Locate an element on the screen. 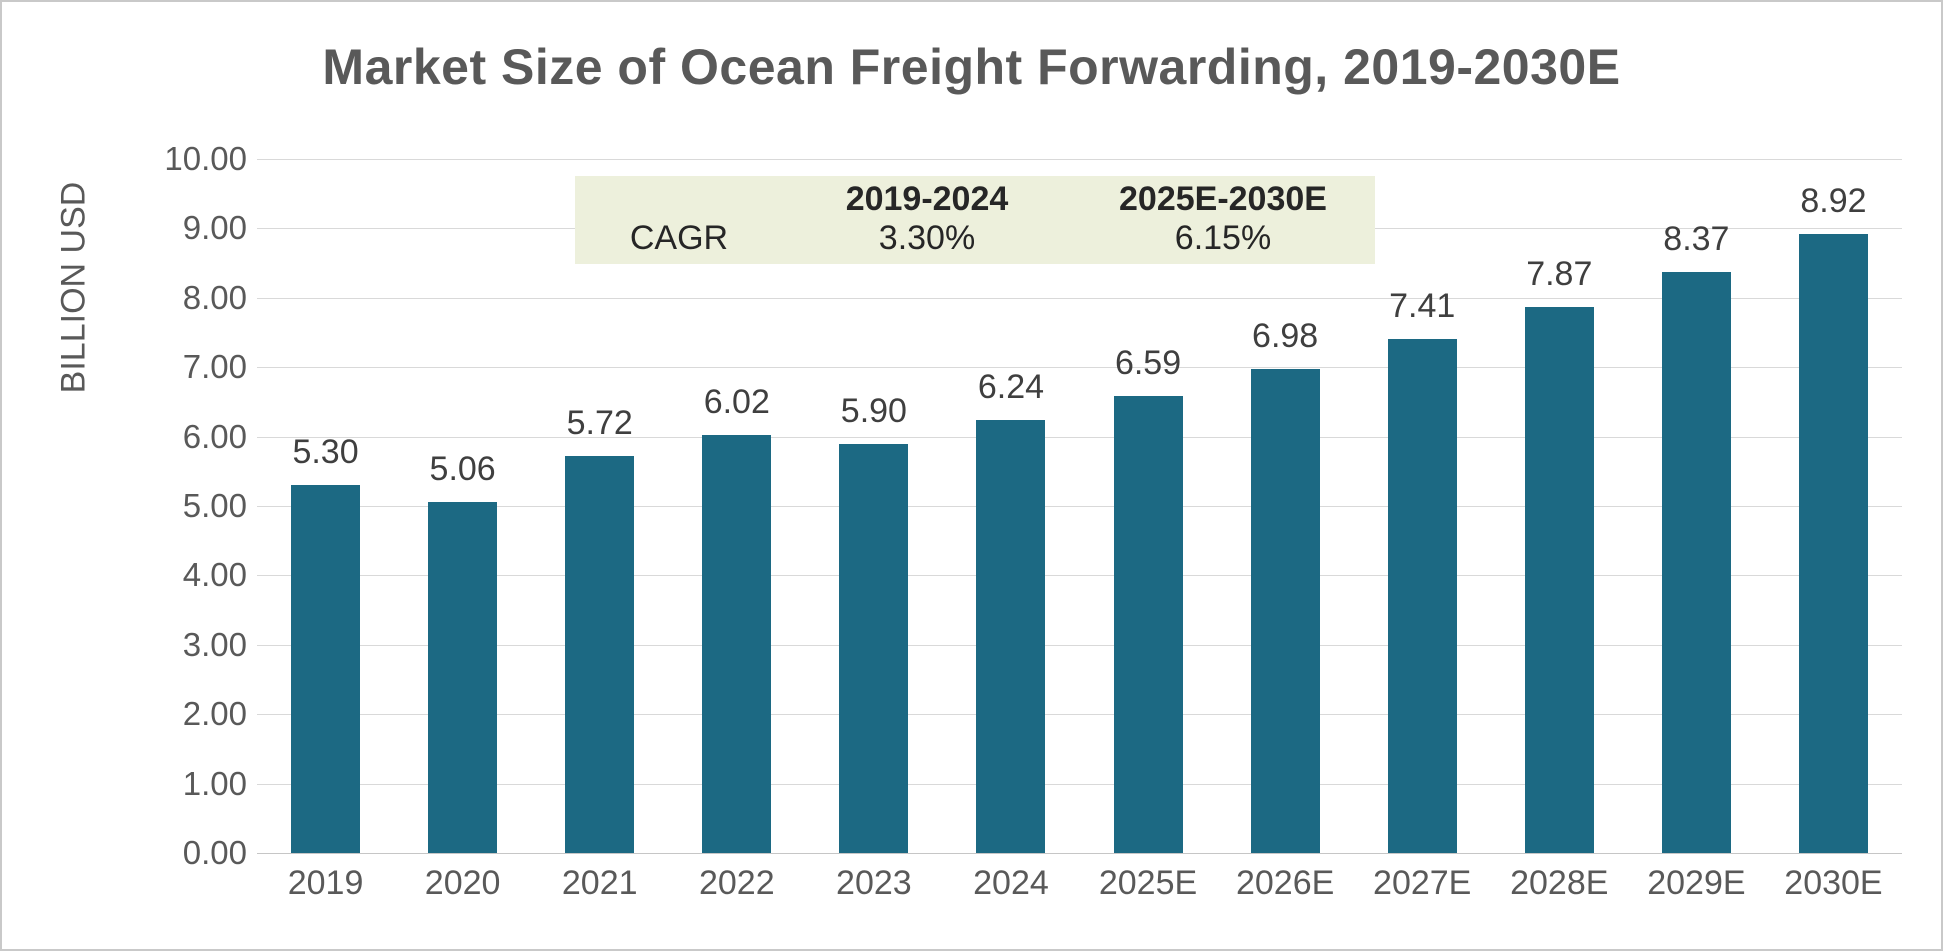  bar-2030E is located at coordinates (1833, 543).